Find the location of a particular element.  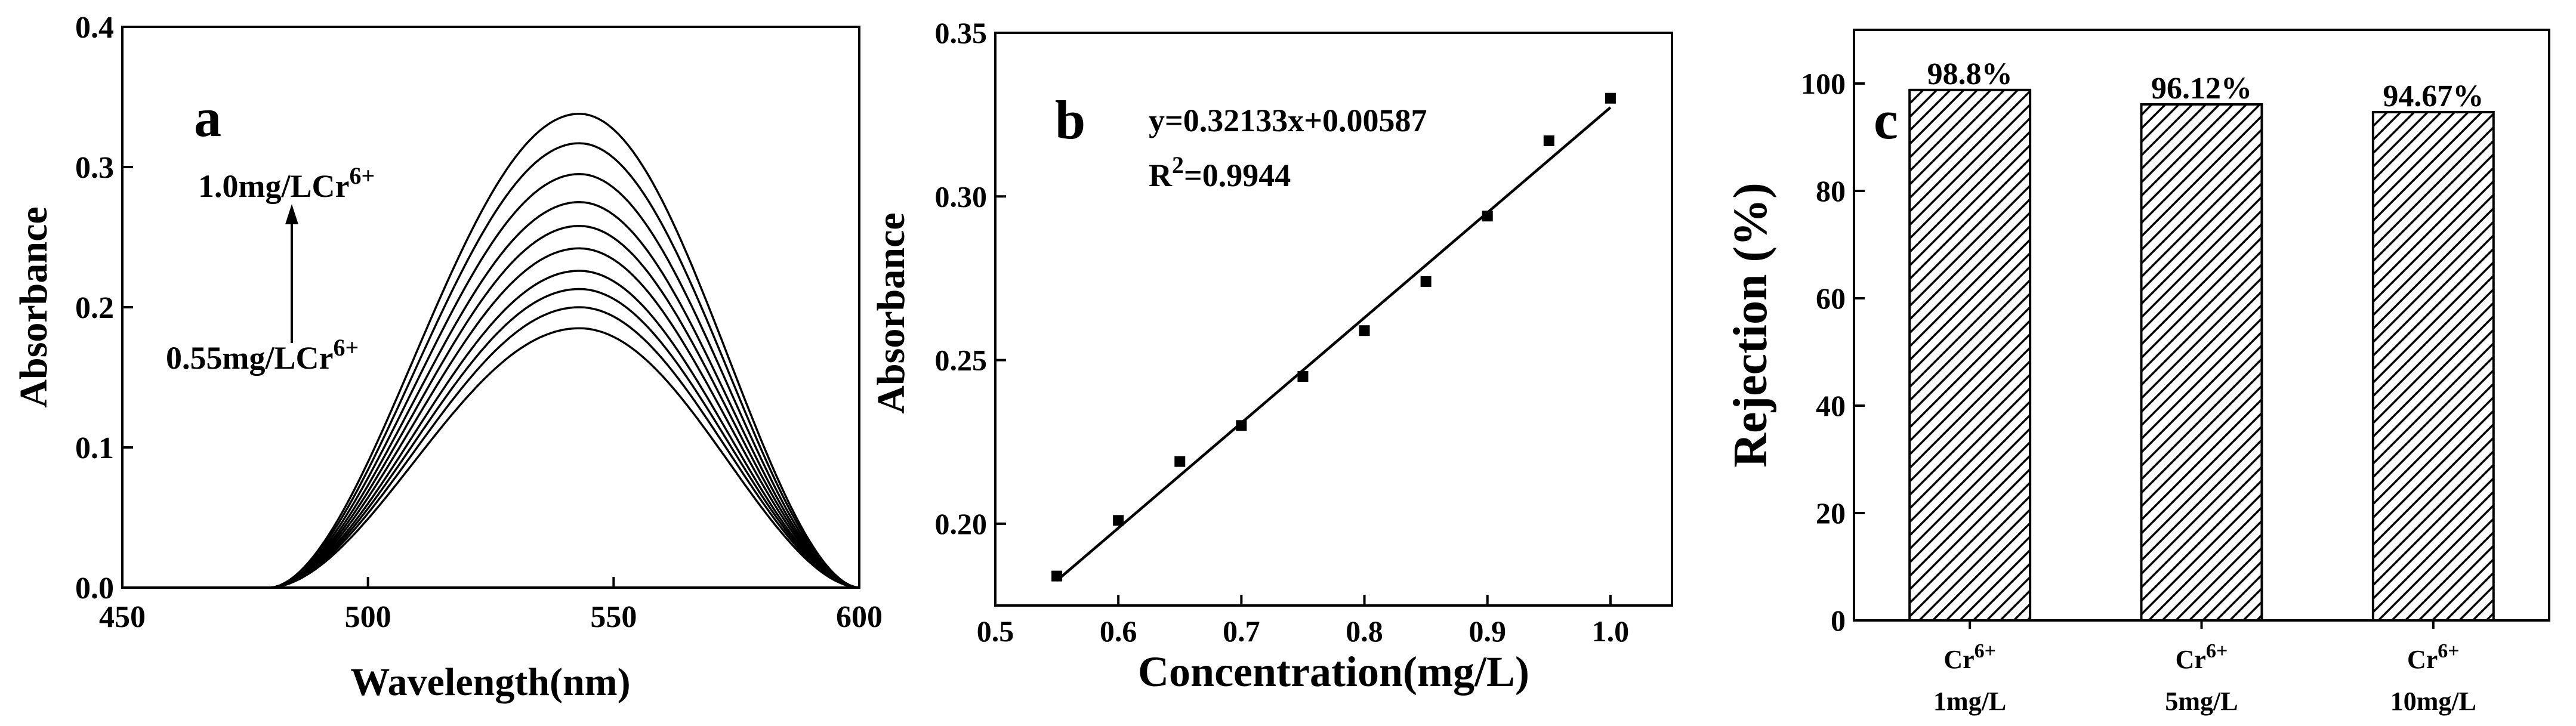

panel-b-x-axis-title: Concentration(mg/L) is located at coordinates (1333, 672).